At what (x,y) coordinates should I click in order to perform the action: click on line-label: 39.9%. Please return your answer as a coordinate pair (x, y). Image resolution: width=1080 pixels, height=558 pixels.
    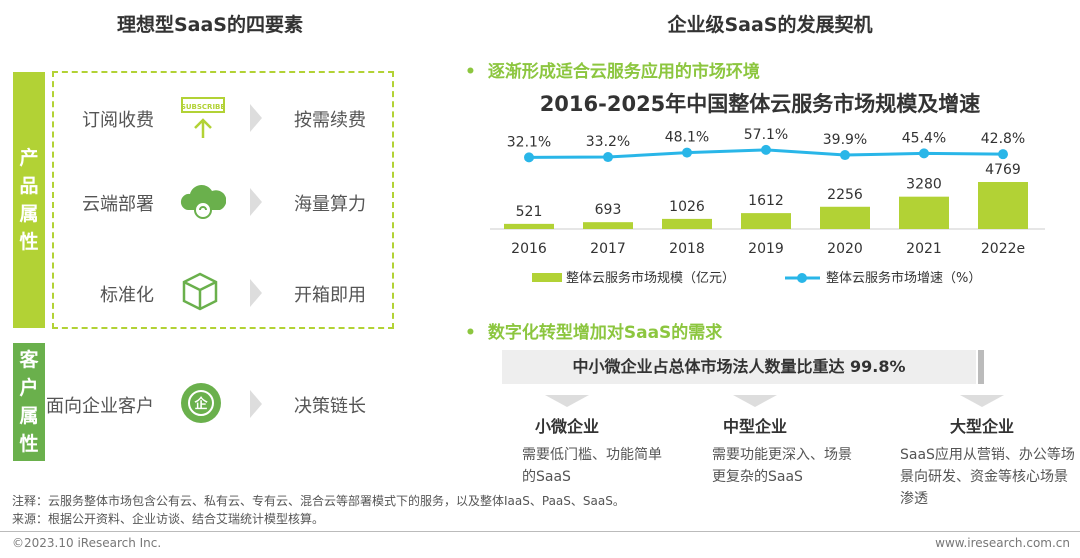
    Looking at the image, I should click on (845, 140).